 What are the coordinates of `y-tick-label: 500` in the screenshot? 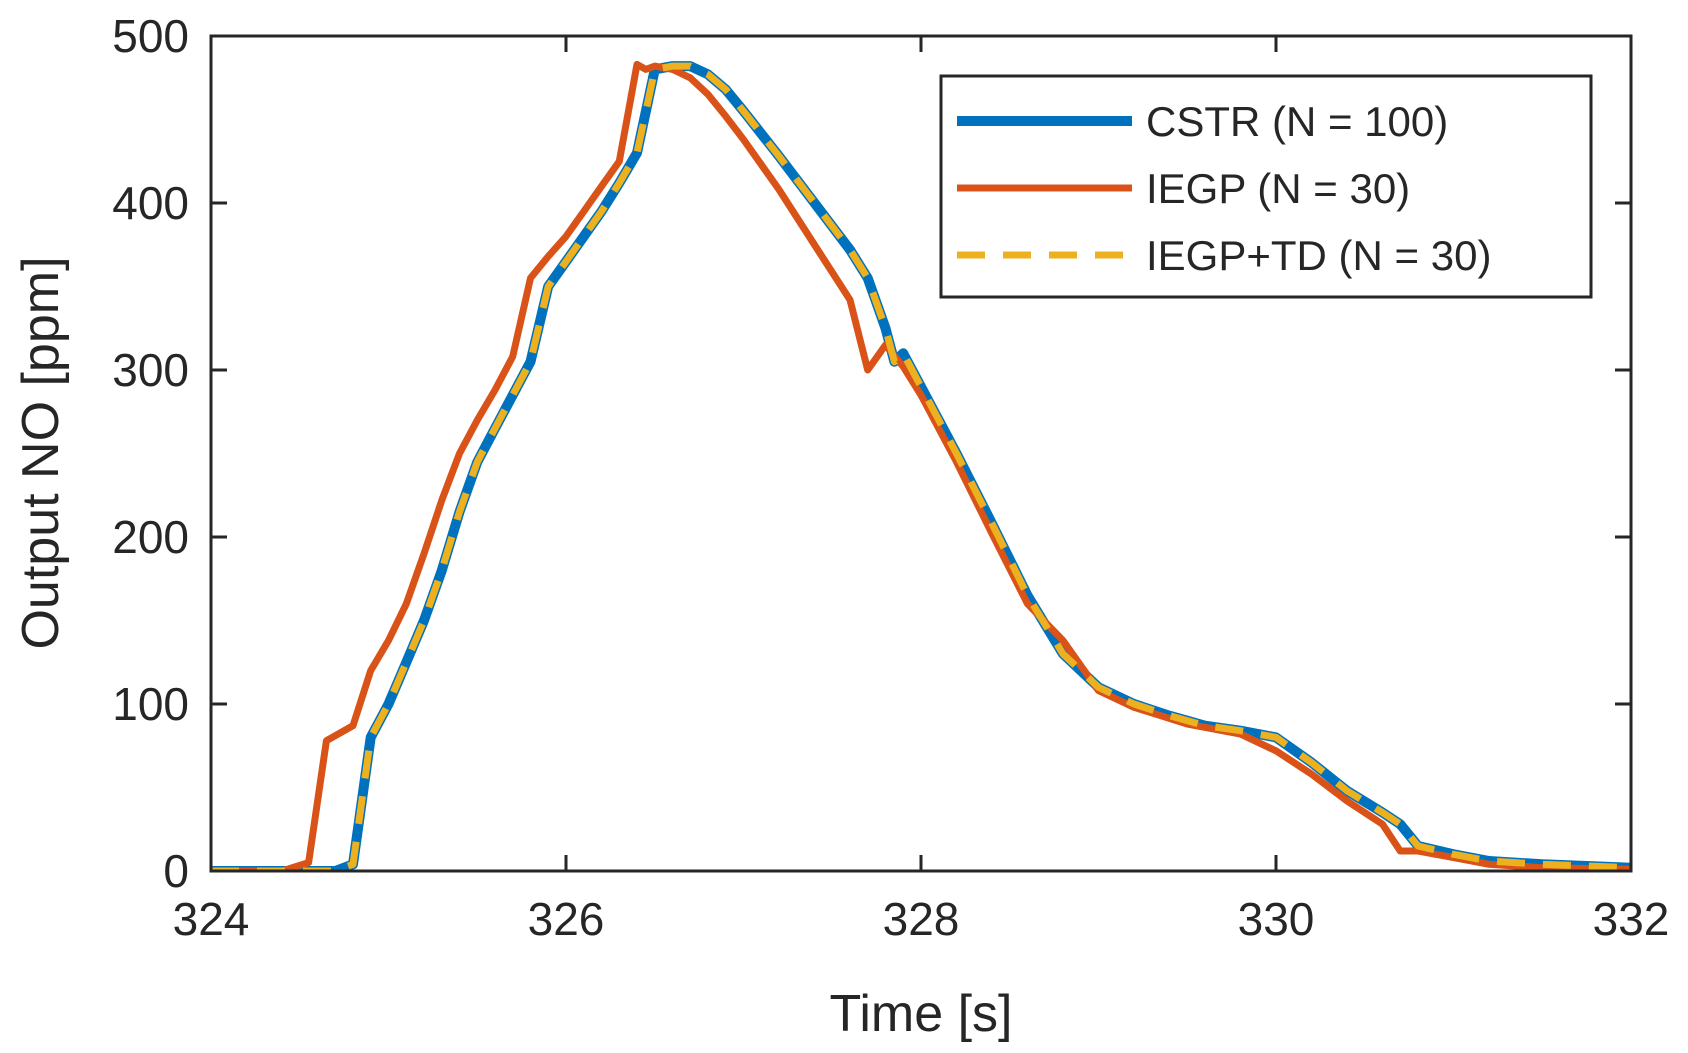 It's located at (150, 36).